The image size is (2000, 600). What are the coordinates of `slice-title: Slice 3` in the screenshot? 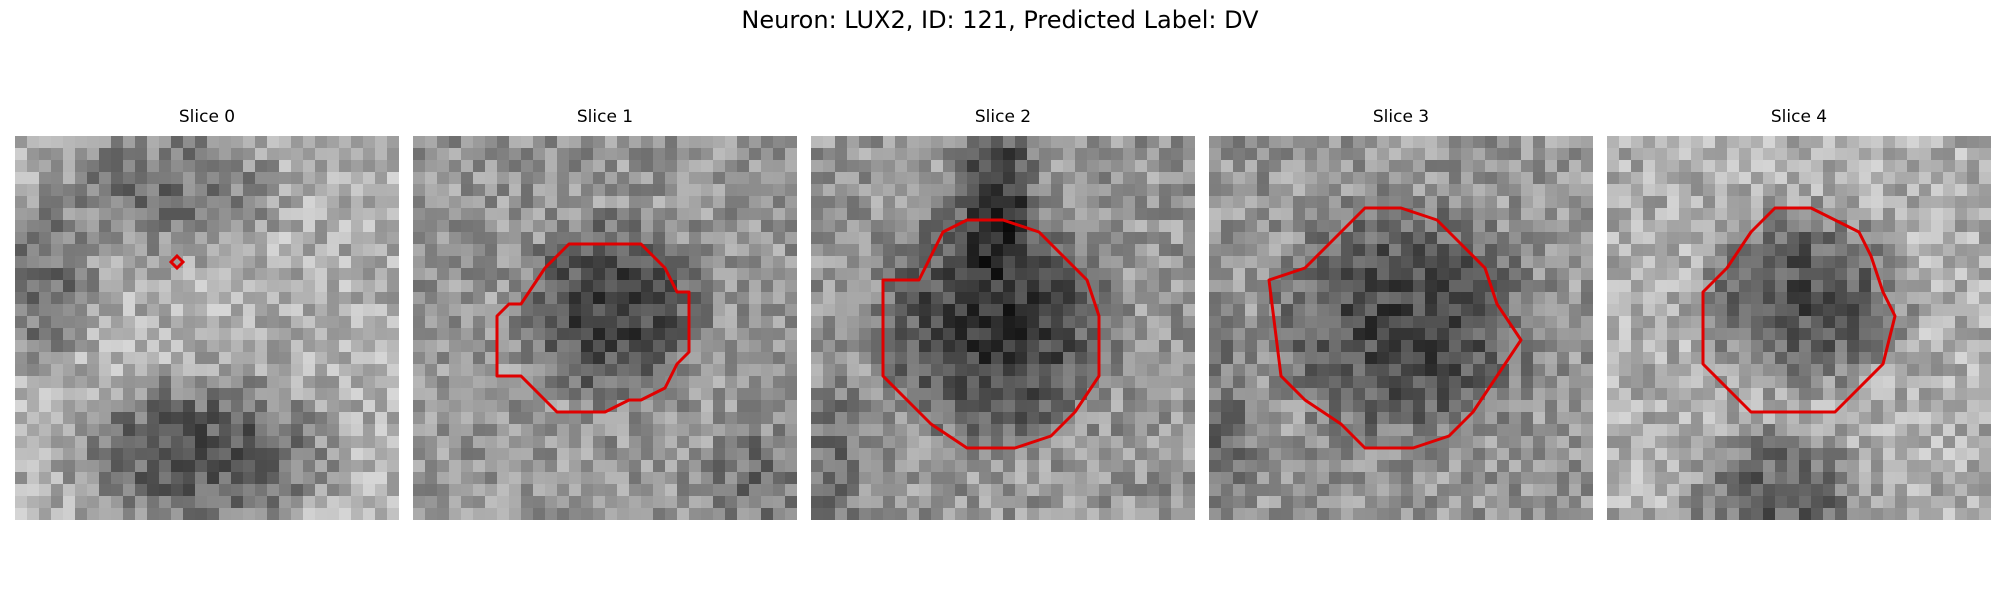 It's located at (1401, 117).